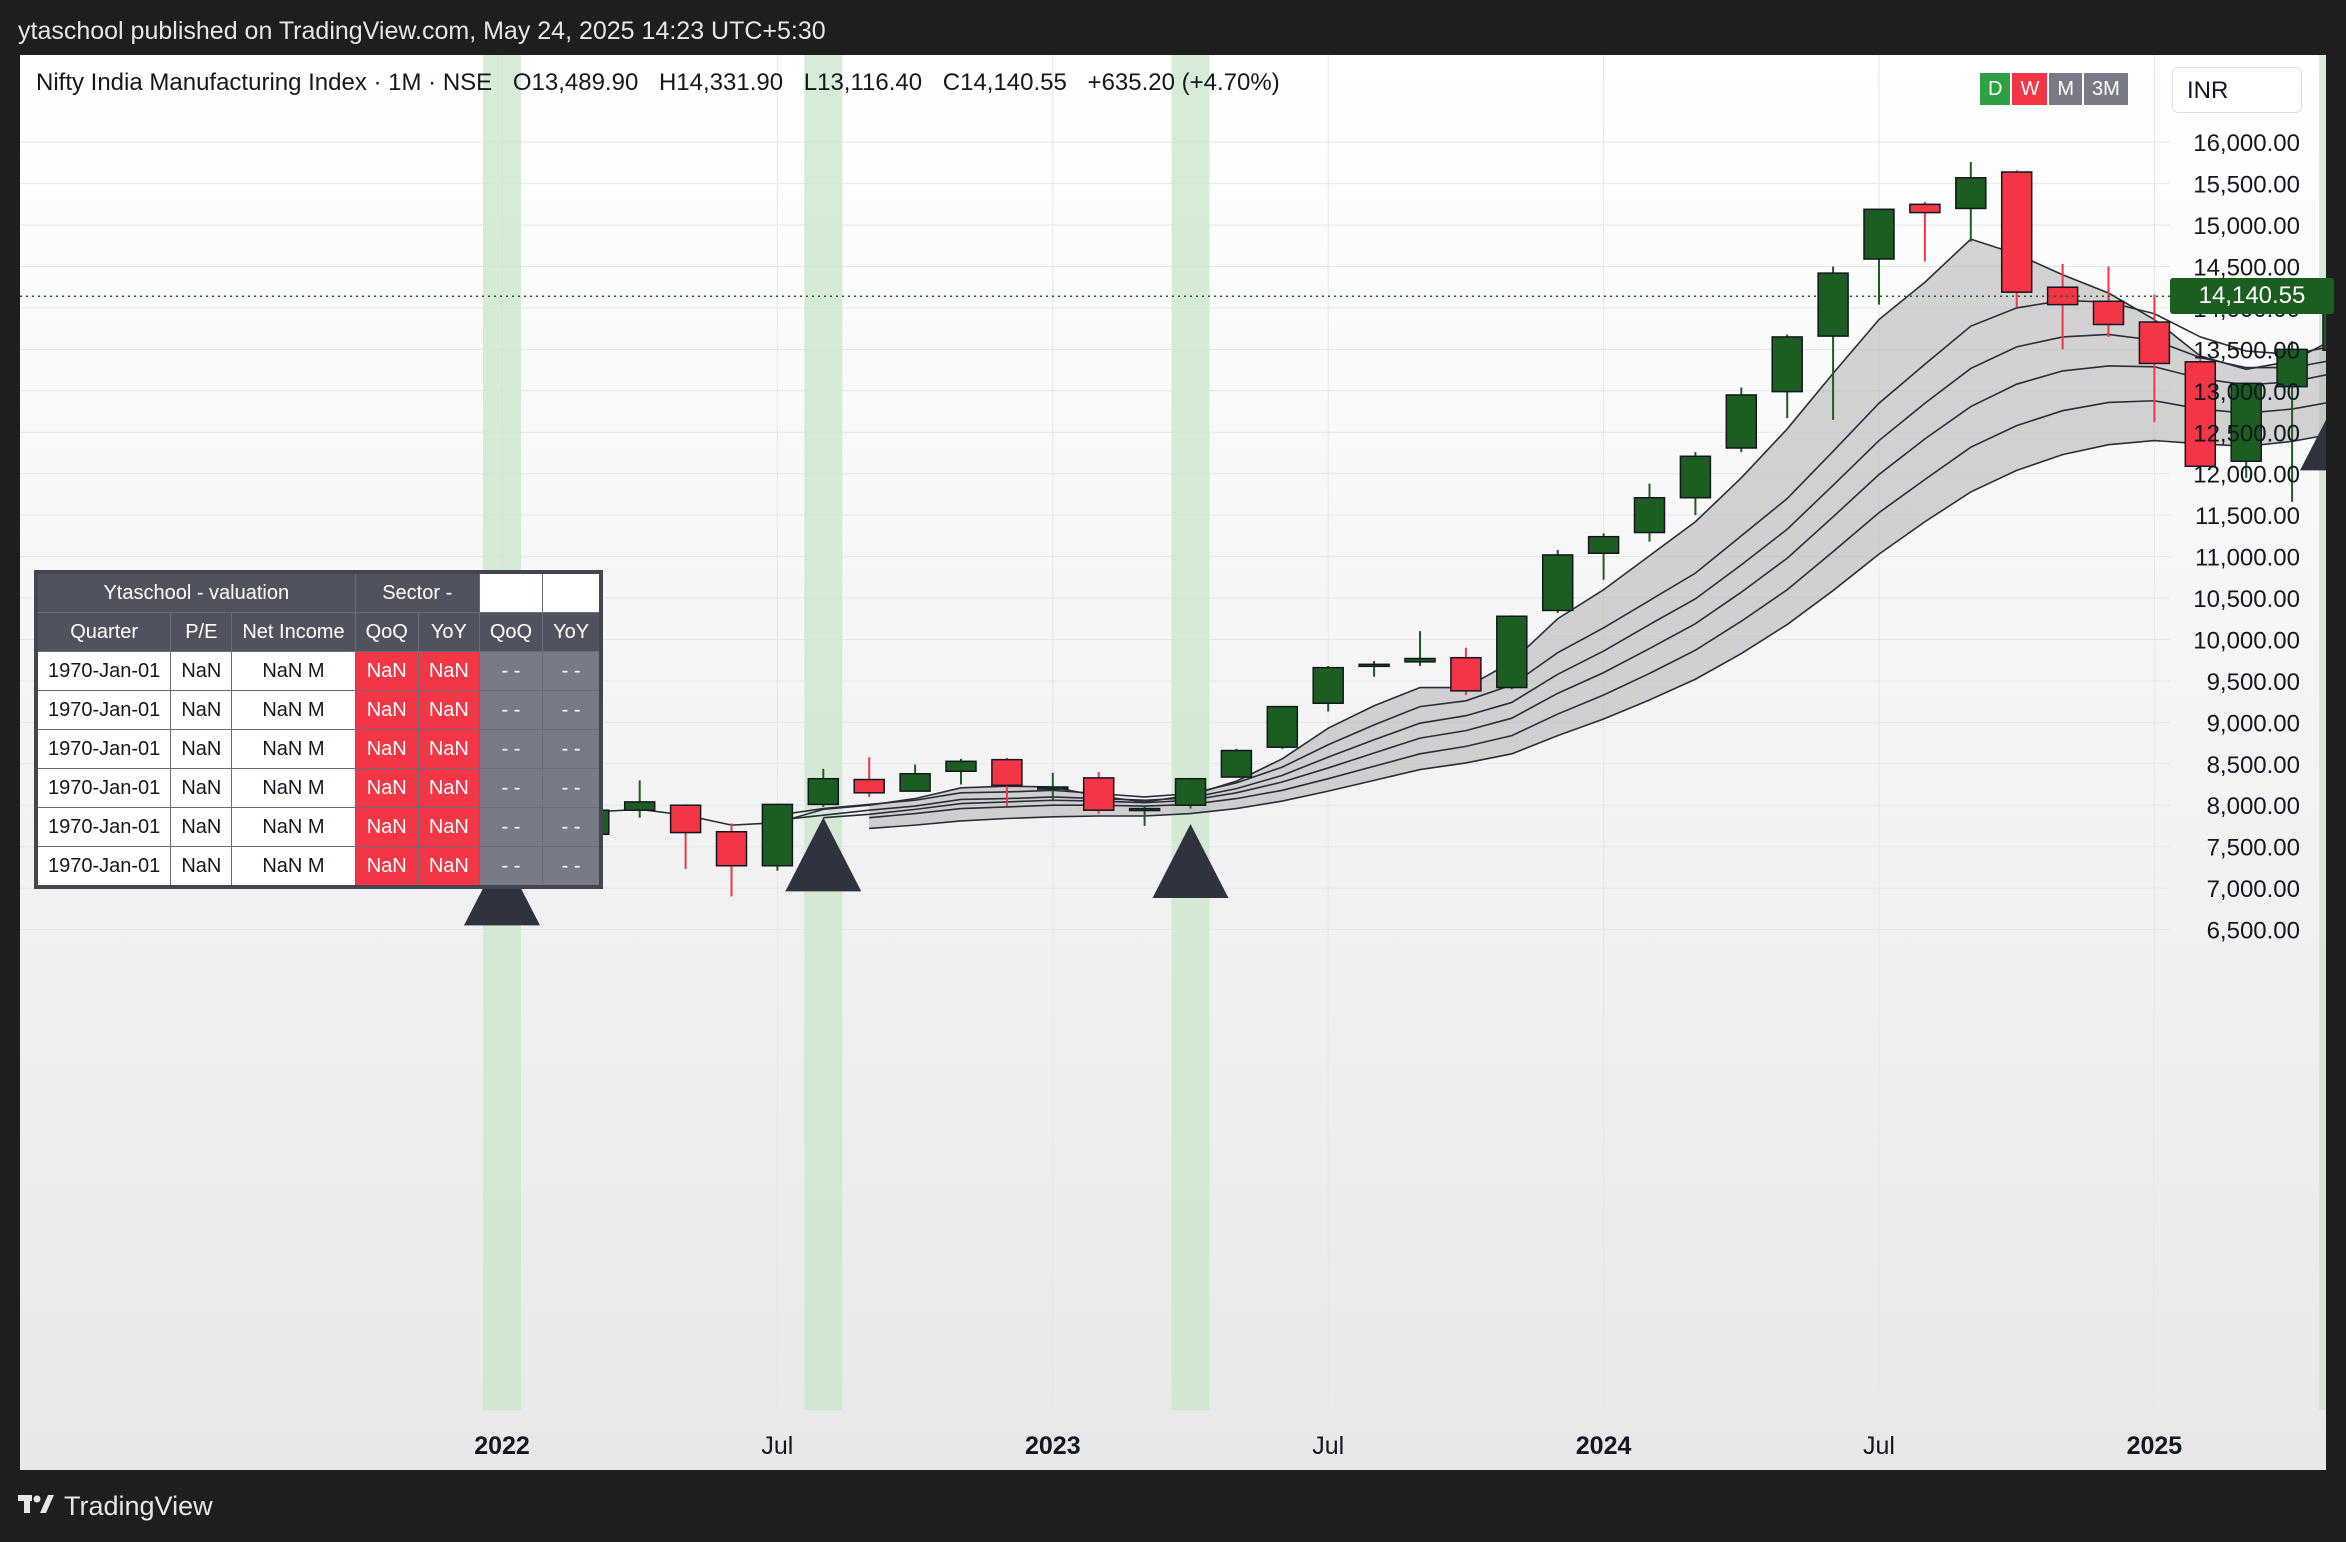 The height and width of the screenshot is (1542, 2346). What do you see at coordinates (195, 592) in the screenshot?
I see `table-title: Ytaschool - valuation` at bounding box center [195, 592].